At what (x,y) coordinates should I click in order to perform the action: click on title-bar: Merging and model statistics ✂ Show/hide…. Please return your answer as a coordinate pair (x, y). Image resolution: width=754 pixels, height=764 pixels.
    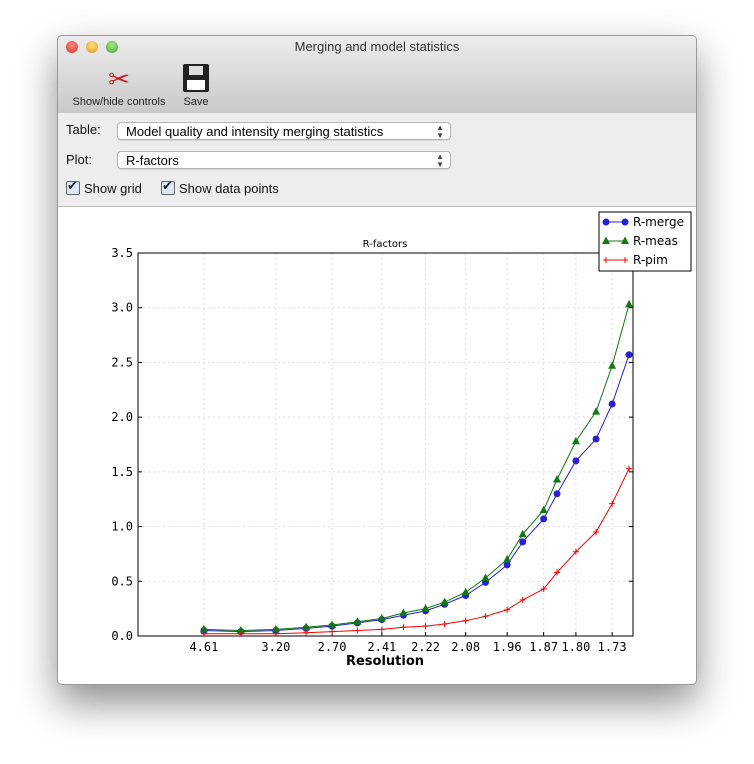
    Looking at the image, I should click on (377, 75).